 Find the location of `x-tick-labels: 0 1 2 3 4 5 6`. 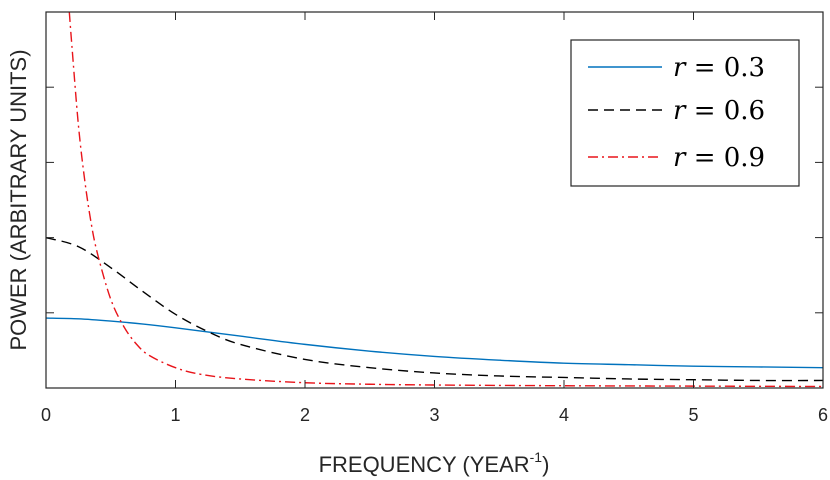

x-tick-labels: 0 1 2 3 4 5 6 is located at coordinates (434, 415).